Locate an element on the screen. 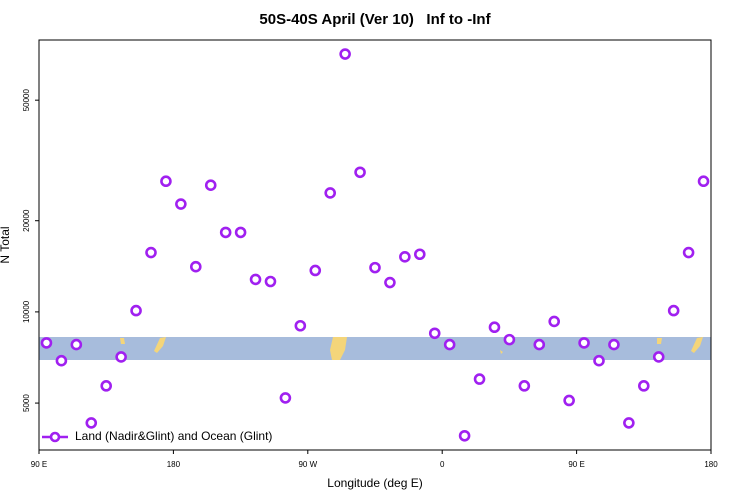 The height and width of the screenshot is (500, 750). legend-marker is located at coordinates (55, 437).